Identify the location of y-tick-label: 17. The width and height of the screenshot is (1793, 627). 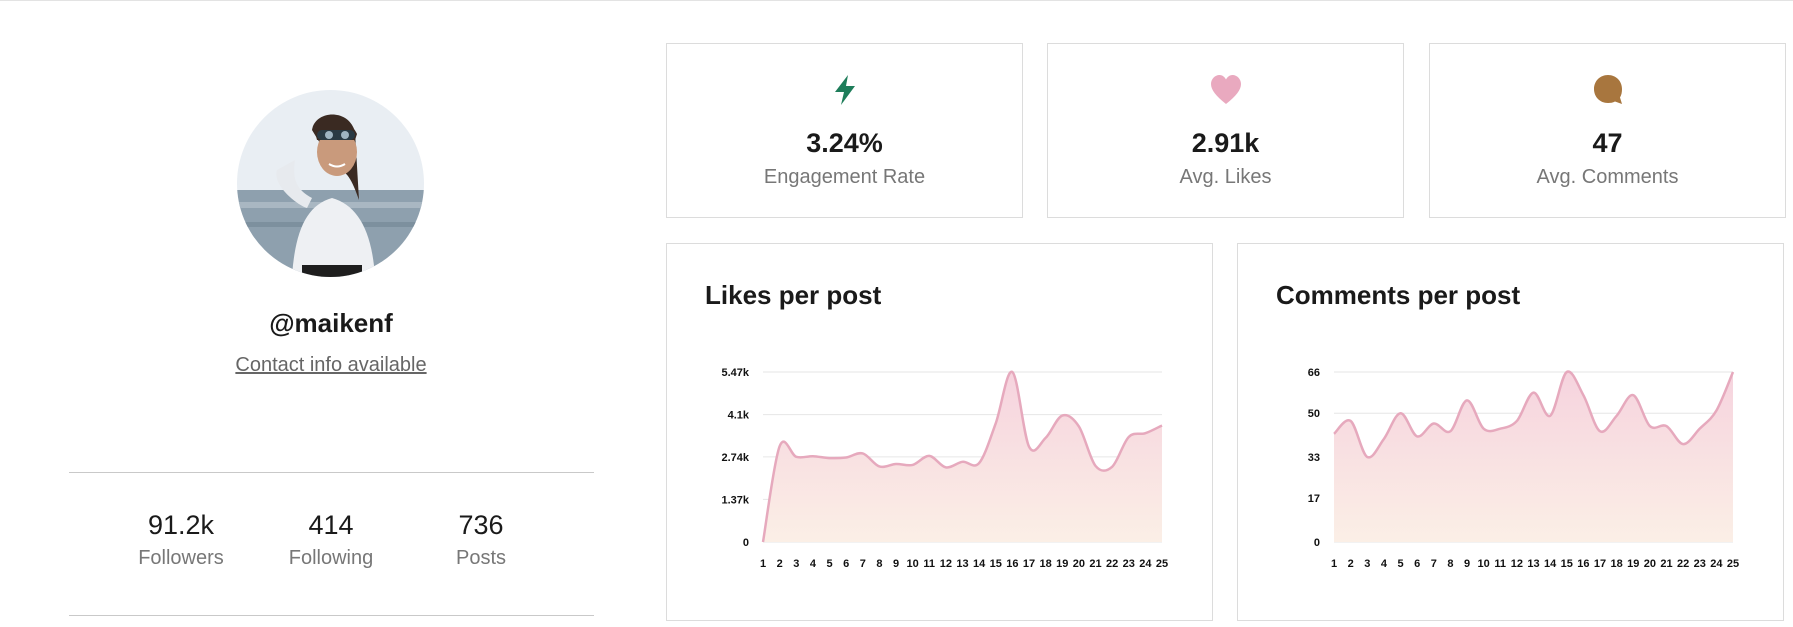
(1314, 499).